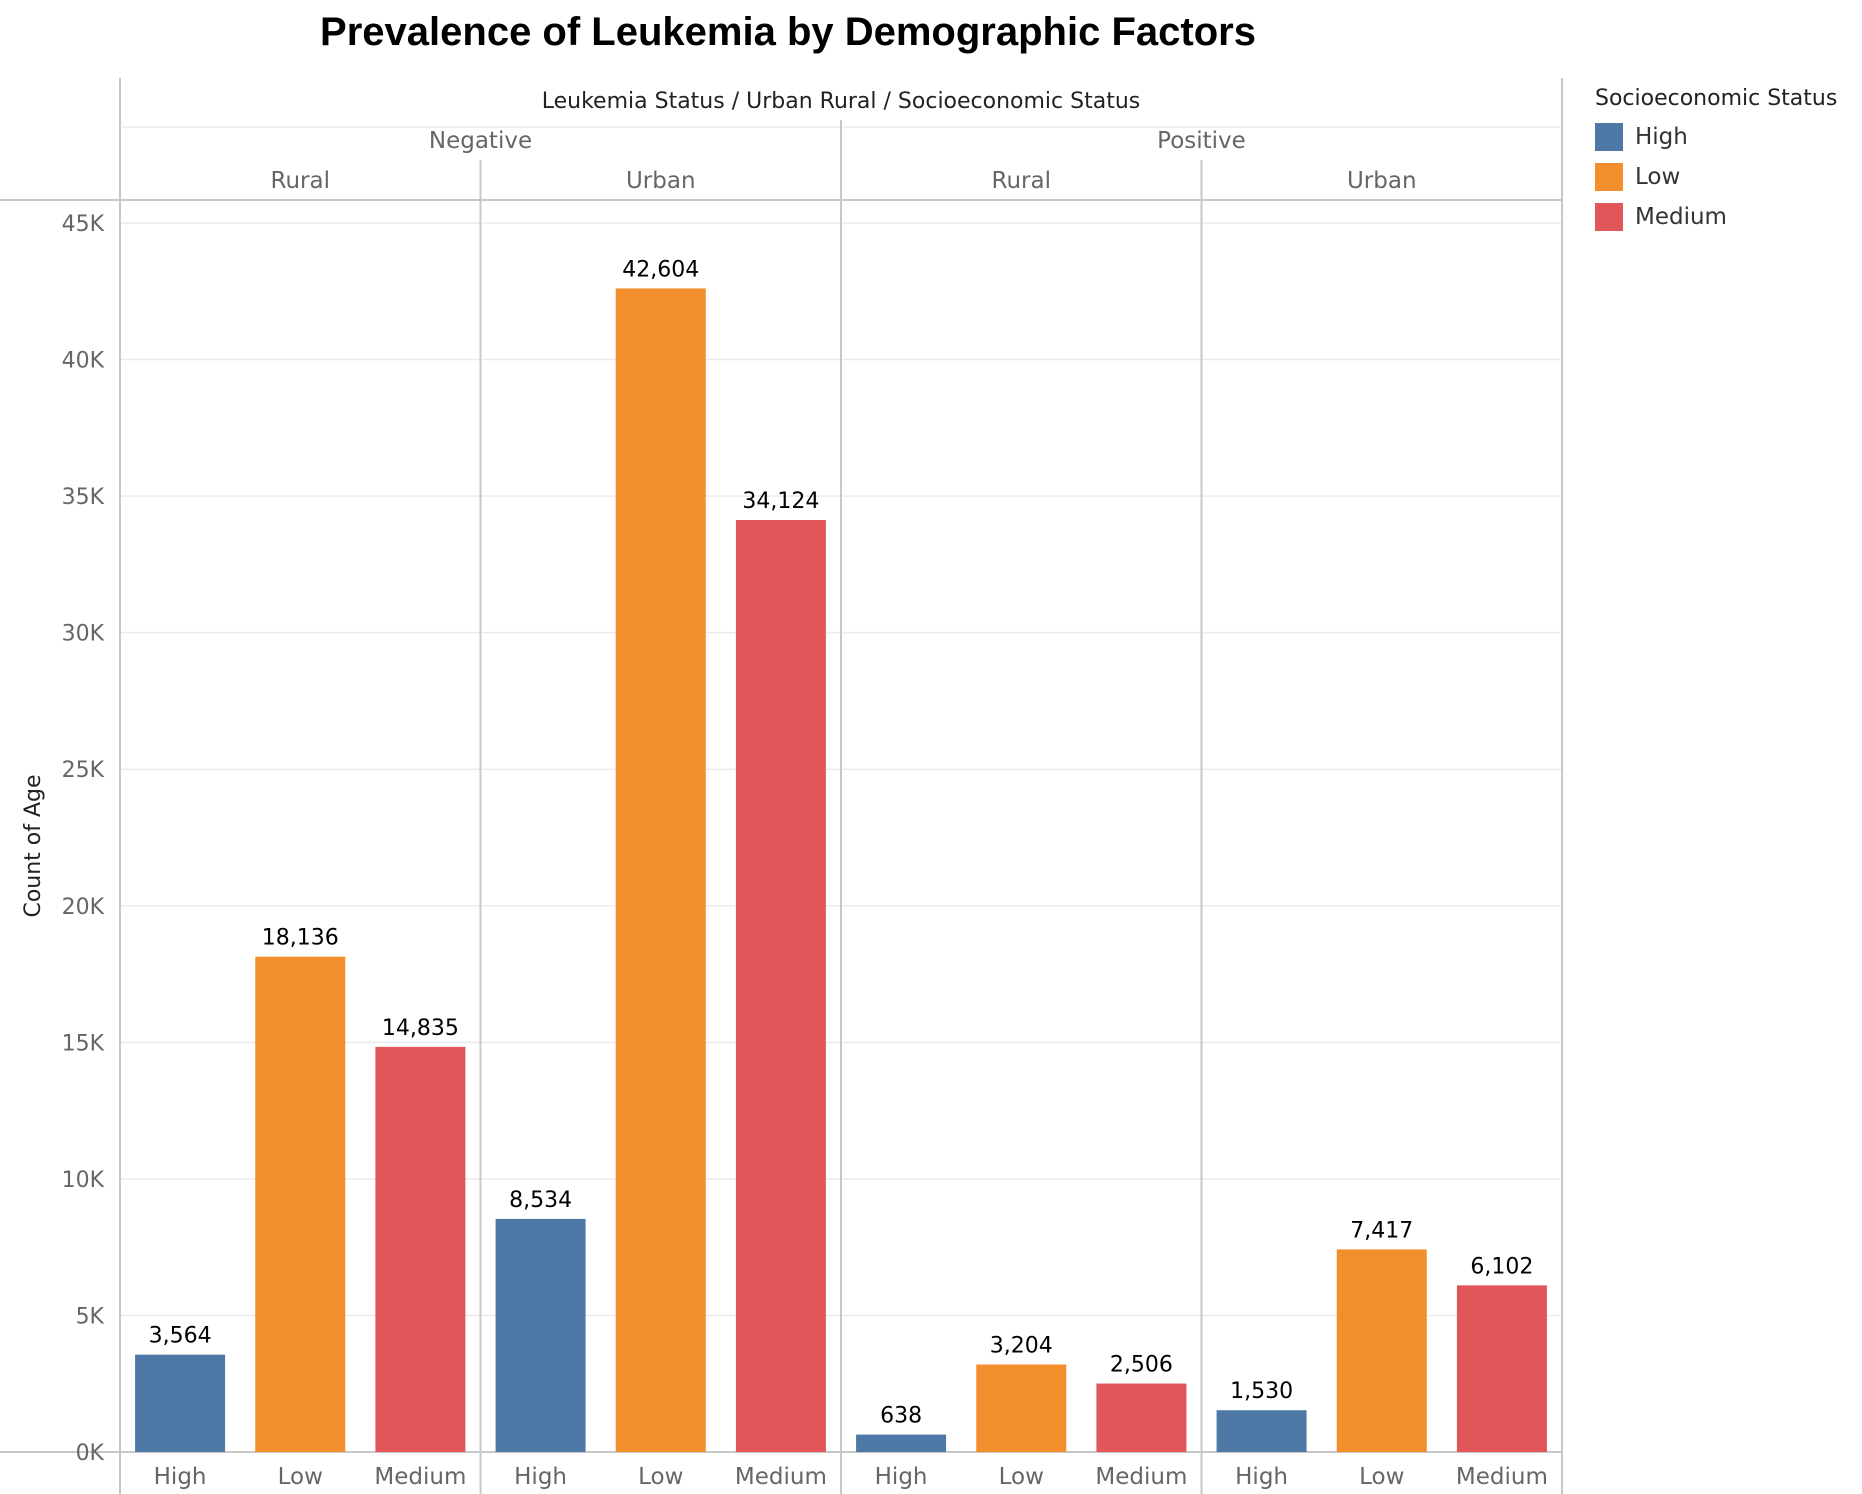 Image resolution: width=1862 pixels, height=1494 pixels. What do you see at coordinates (1261, 1391) in the screenshot?
I see `value-label: 1,530` at bounding box center [1261, 1391].